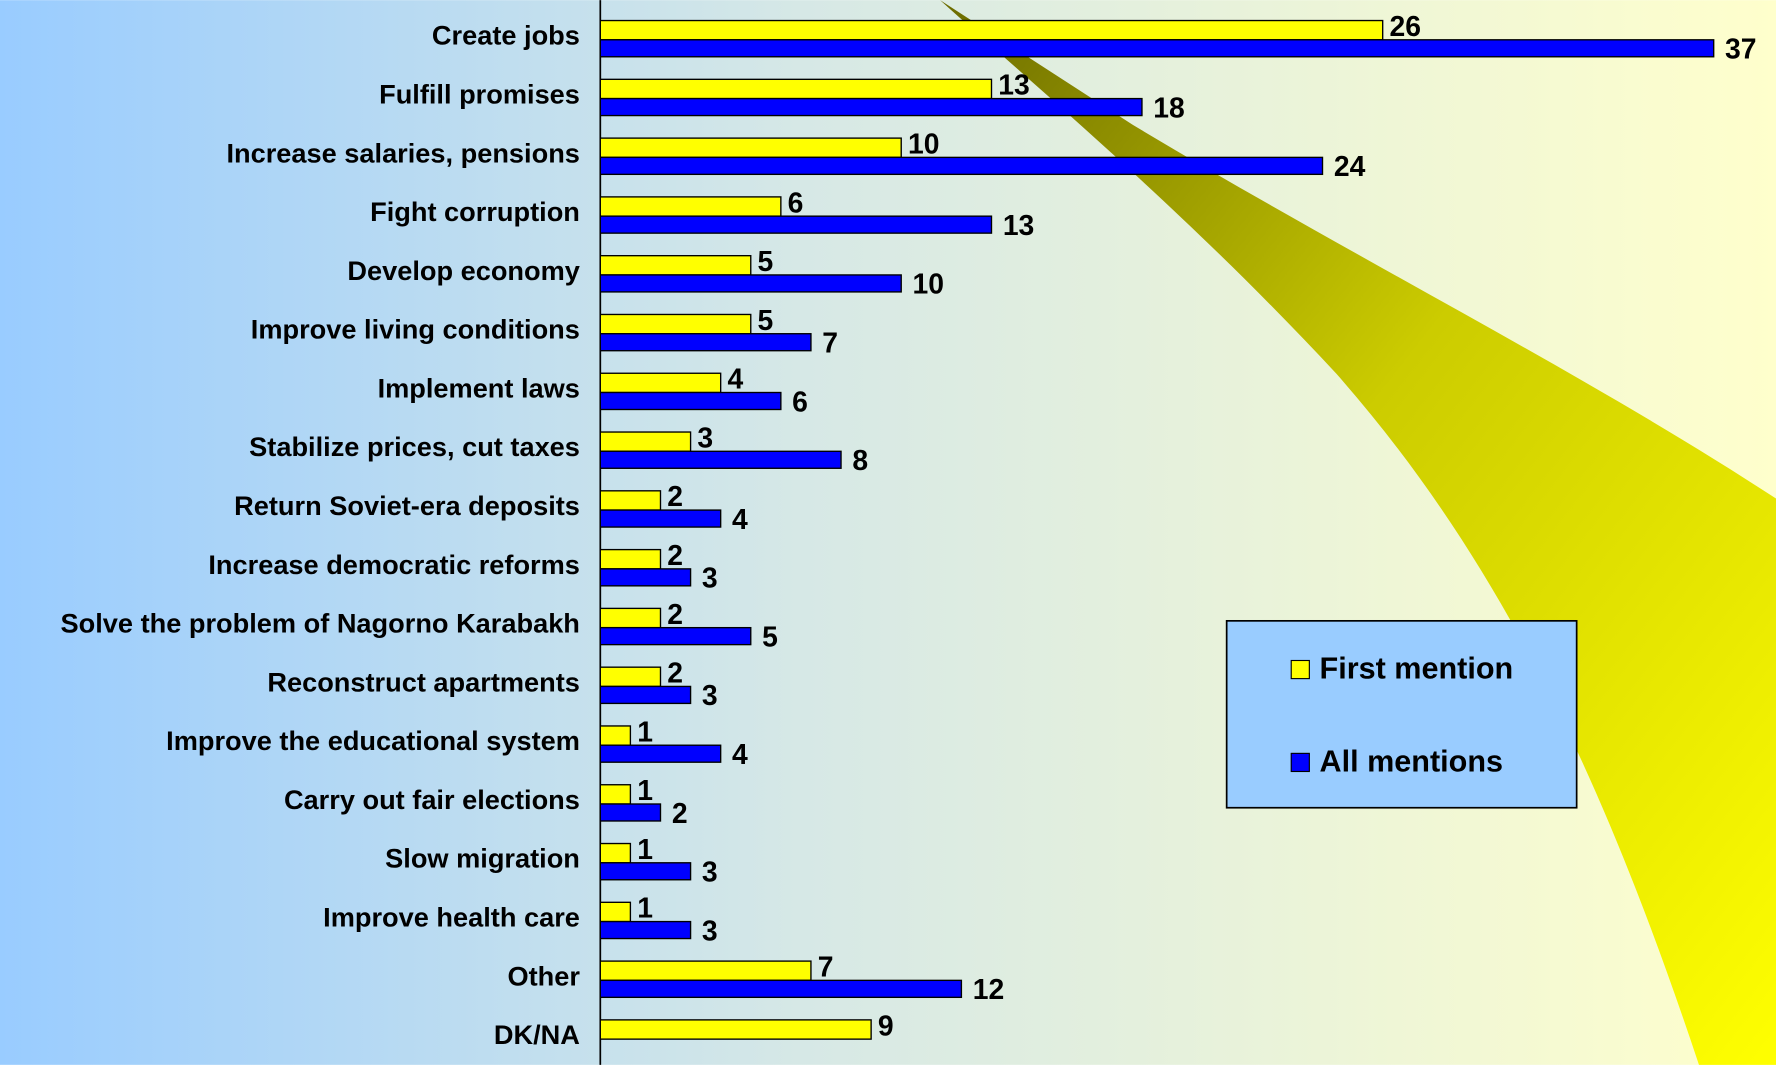 This screenshot has height=1065, width=1776. I want to click on legend-label: All mentions, so click(1411, 762).